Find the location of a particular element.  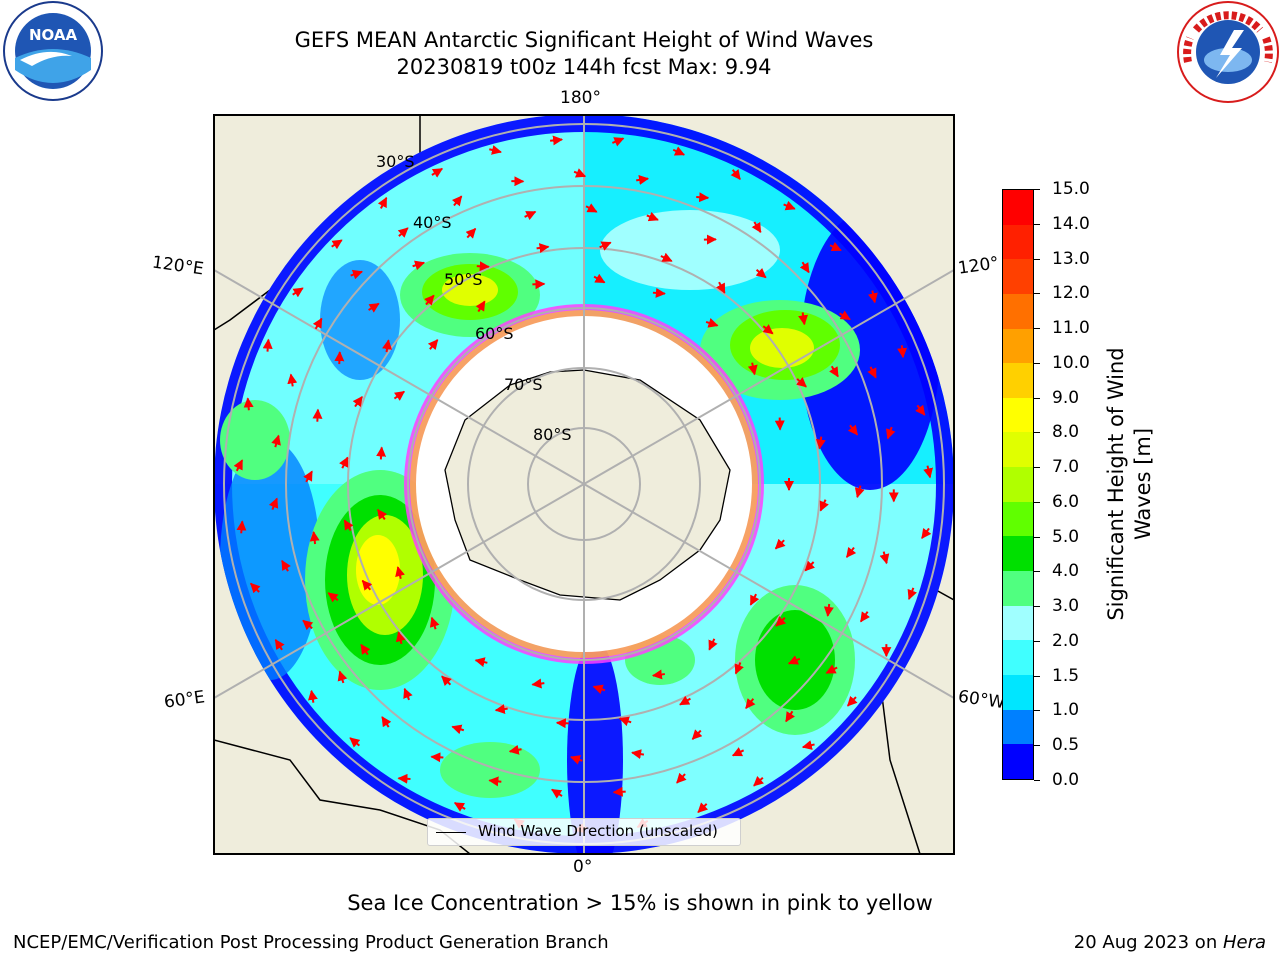

colorbar-tick-label: 10.0 is located at coordinates (1071, 362).